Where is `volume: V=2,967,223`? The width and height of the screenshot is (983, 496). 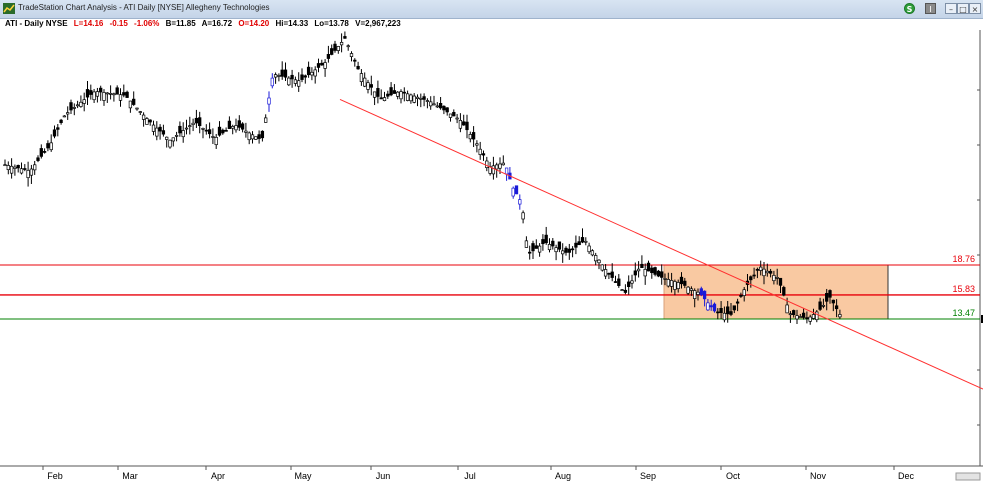
volume: V=2,967,223 is located at coordinates (378, 23).